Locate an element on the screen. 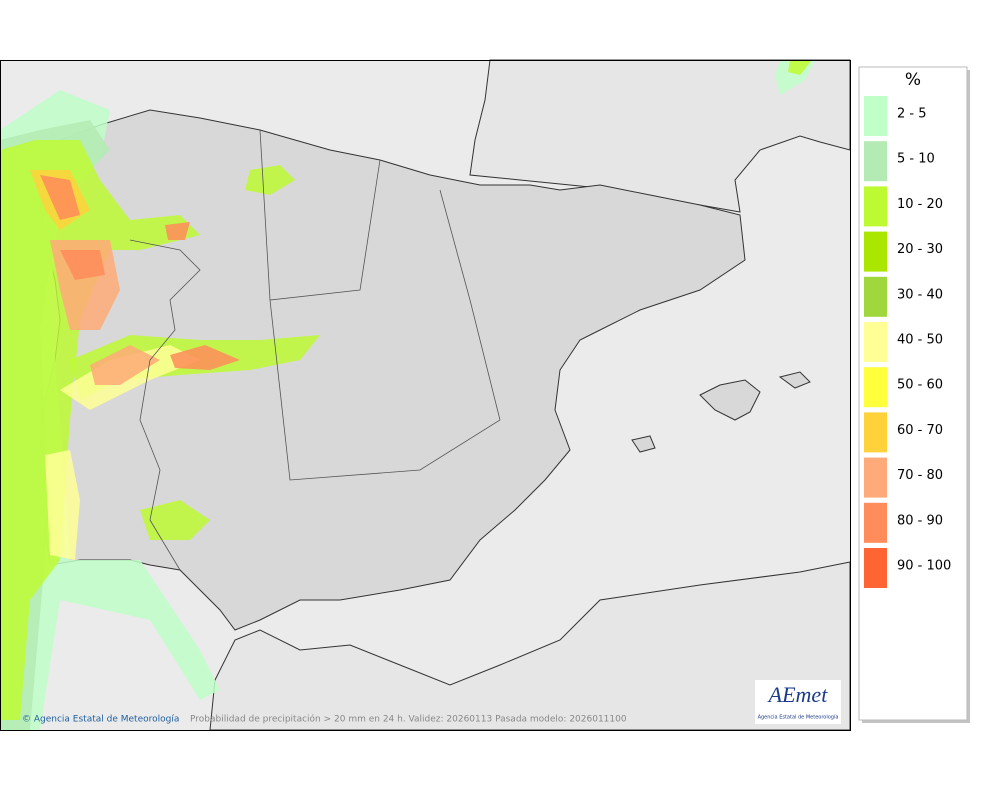  logo-name: AEmet is located at coordinates (798, 694).